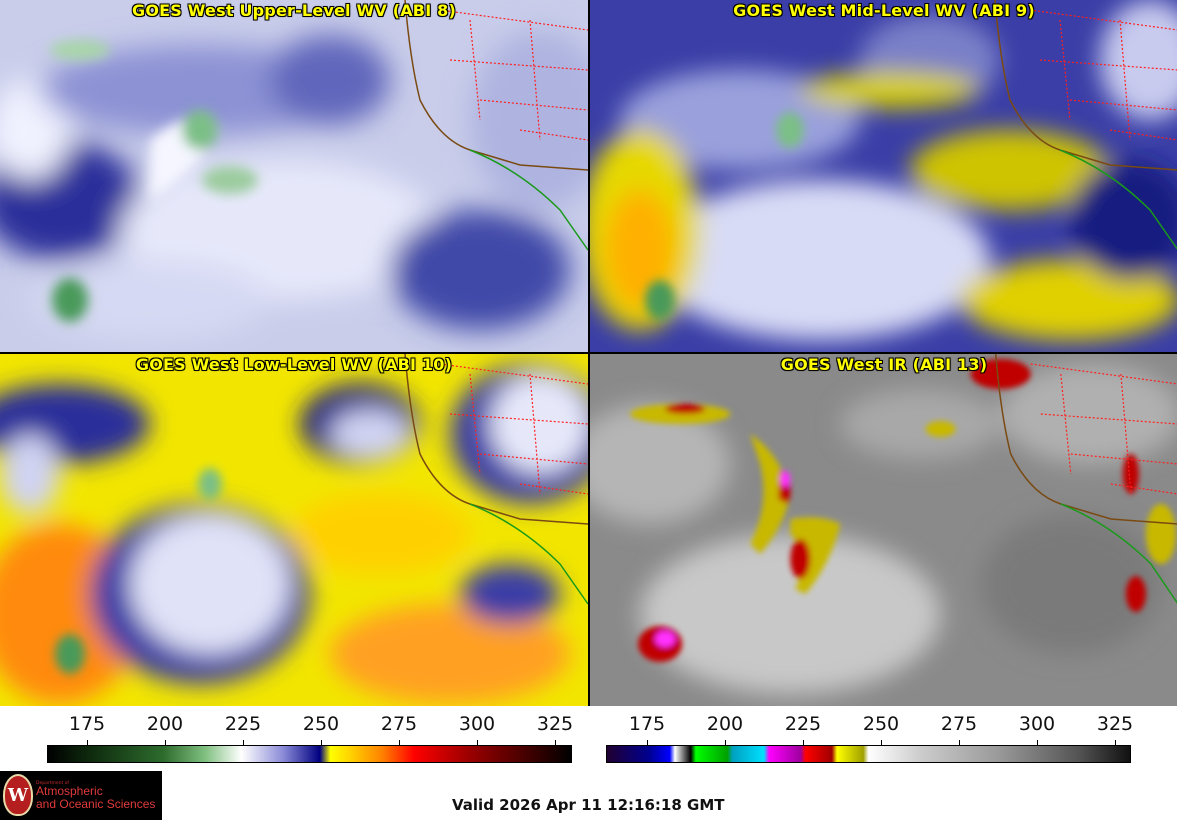 Image resolution: width=1177 pixels, height=820 pixels. I want to click on logo-dept-small: Department of, so click(52, 783).